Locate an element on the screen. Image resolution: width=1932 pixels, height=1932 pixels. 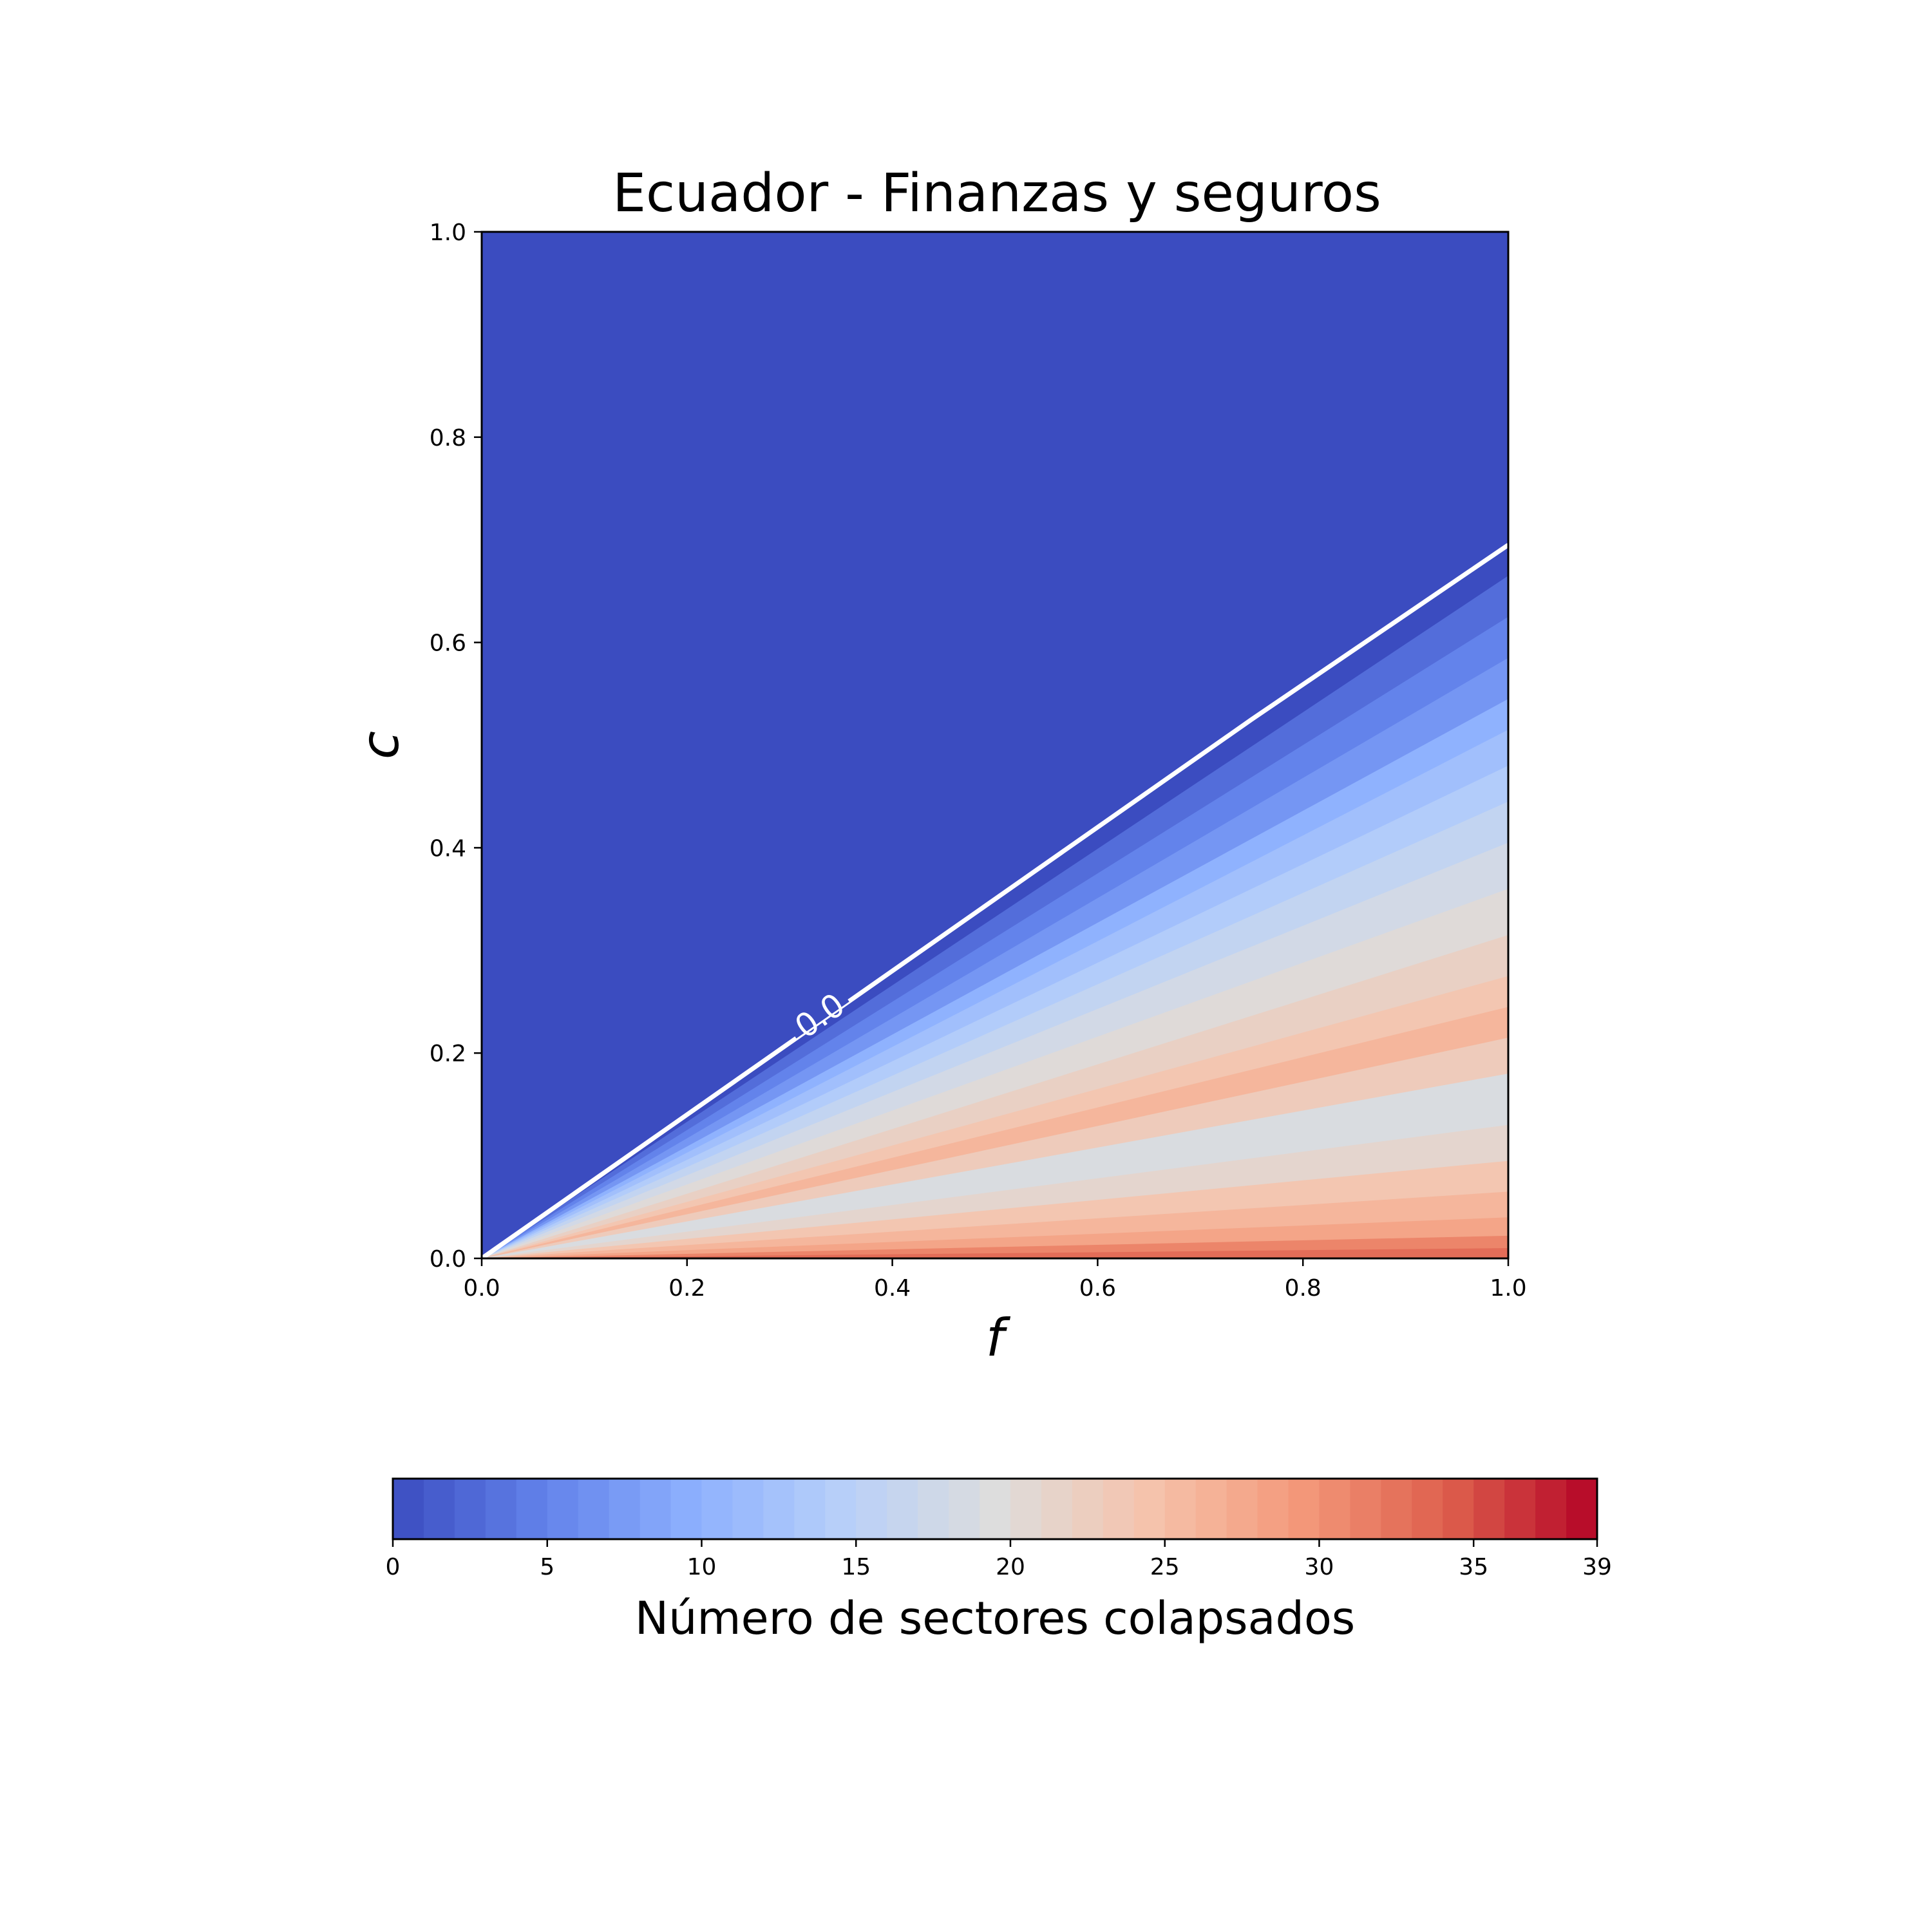
chart-title: Ecuador - Finanzas y seguros is located at coordinates (997, 193).